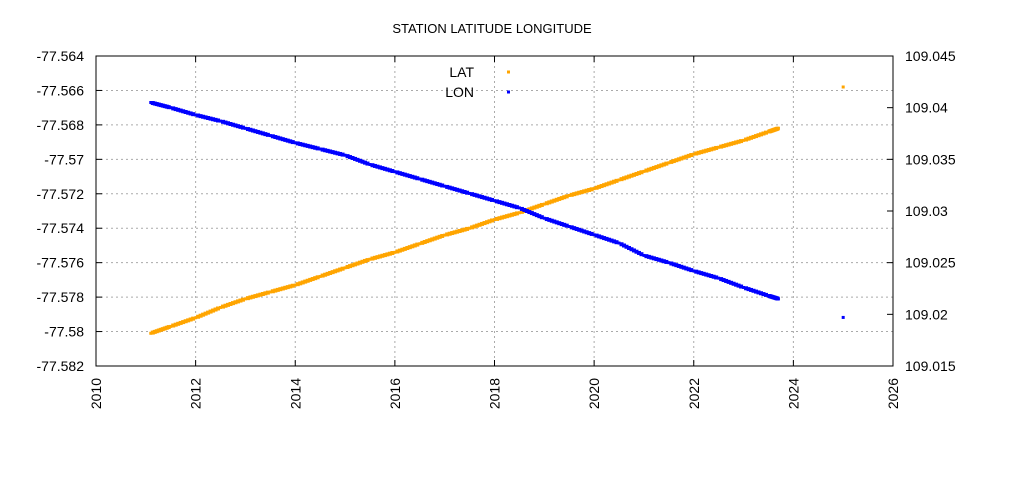 Image resolution: width=1024 pixels, height=500 pixels. I want to click on x-tick-label: 2018, so click(495, 393).